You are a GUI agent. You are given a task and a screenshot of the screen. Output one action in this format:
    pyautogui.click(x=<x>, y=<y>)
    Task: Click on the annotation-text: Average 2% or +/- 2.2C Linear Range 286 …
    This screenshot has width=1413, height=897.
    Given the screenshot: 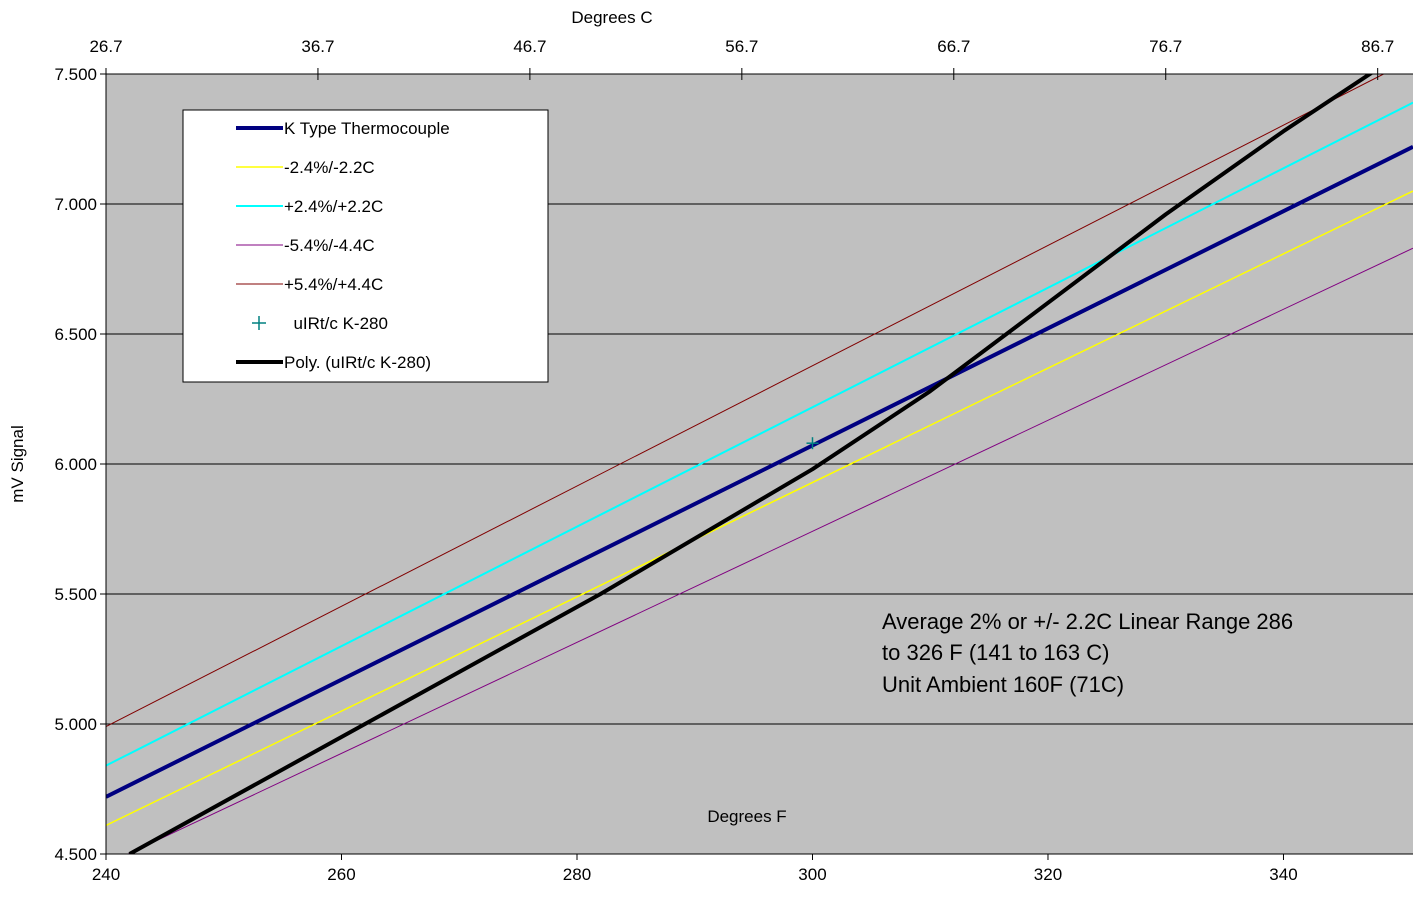 What is the action you would take?
    pyautogui.click(x=1087, y=653)
    